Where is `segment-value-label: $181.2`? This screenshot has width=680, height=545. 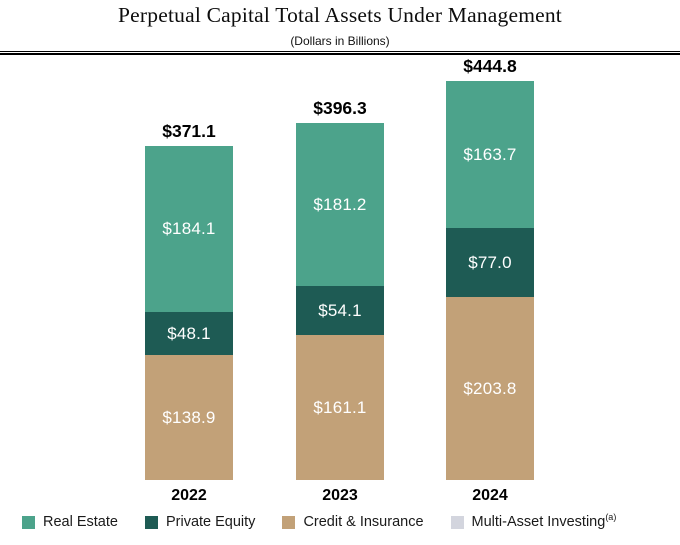
segment-value-label: $181.2 is located at coordinates (340, 204).